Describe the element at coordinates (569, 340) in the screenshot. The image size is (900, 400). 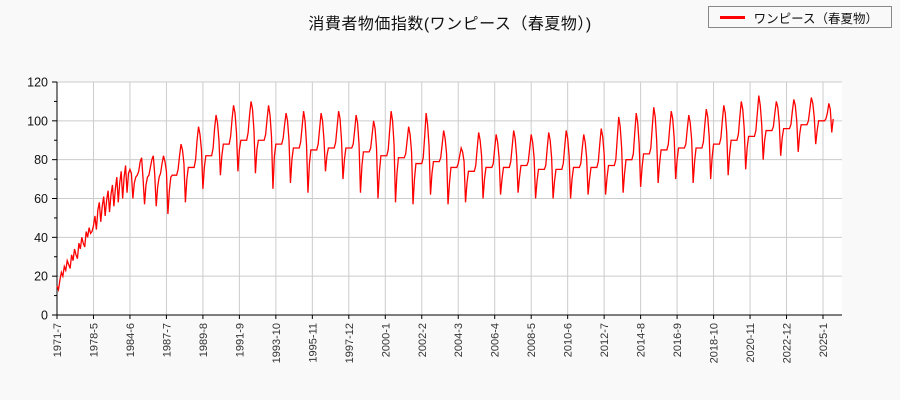
I see `x-tick-label: 2010-6` at that location.